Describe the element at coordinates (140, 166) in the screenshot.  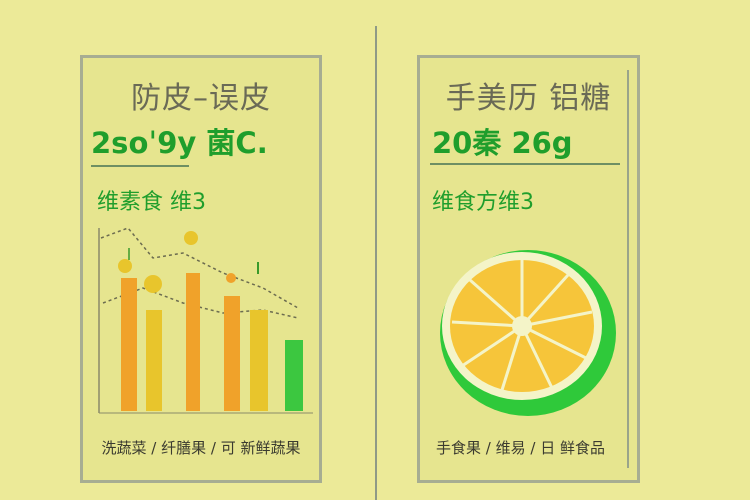
I see `left-card-rule` at that location.